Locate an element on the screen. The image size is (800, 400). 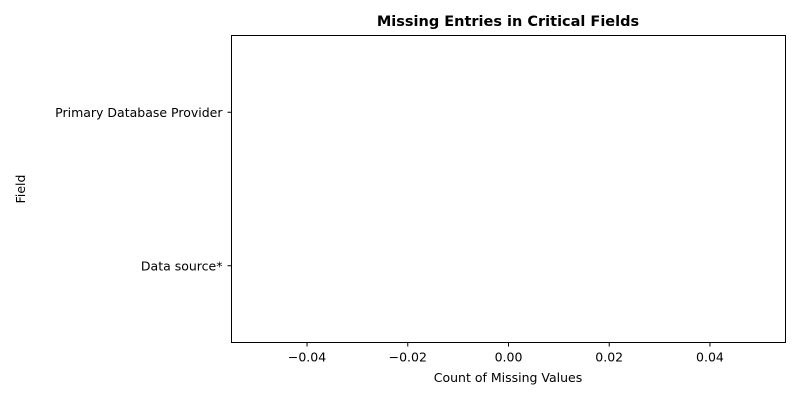
chart-title: Missing Entries in Critical Fields is located at coordinates (508, 22).